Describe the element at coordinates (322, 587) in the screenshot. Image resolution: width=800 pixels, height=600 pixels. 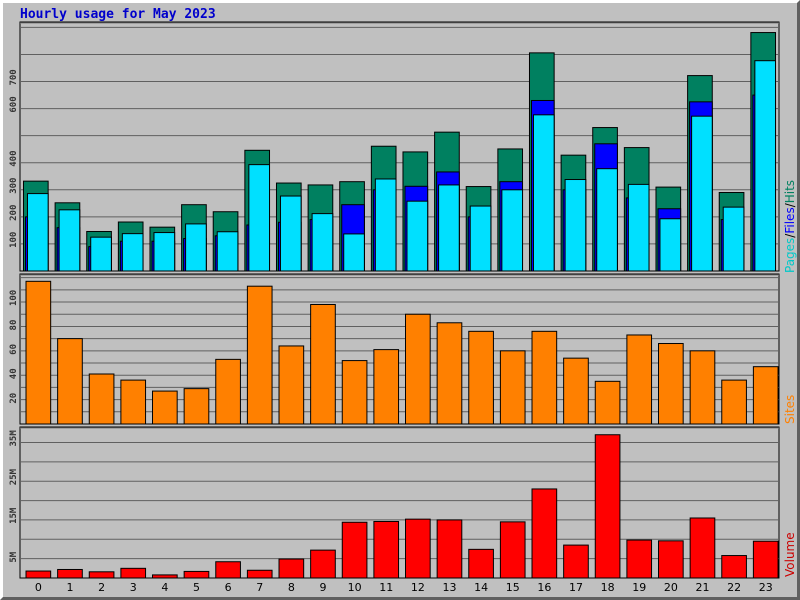
I see `hour-label: 9` at that location.